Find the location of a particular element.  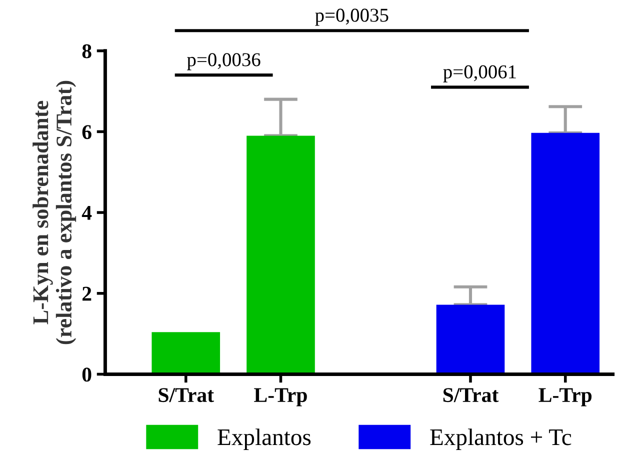

y-tick-label: 6 is located at coordinates (87, 132).